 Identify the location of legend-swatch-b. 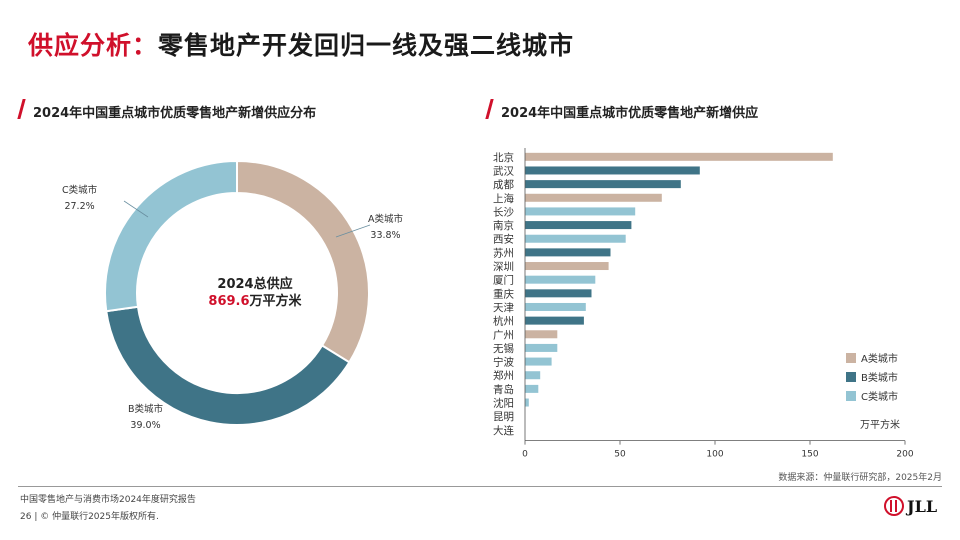
(851, 376).